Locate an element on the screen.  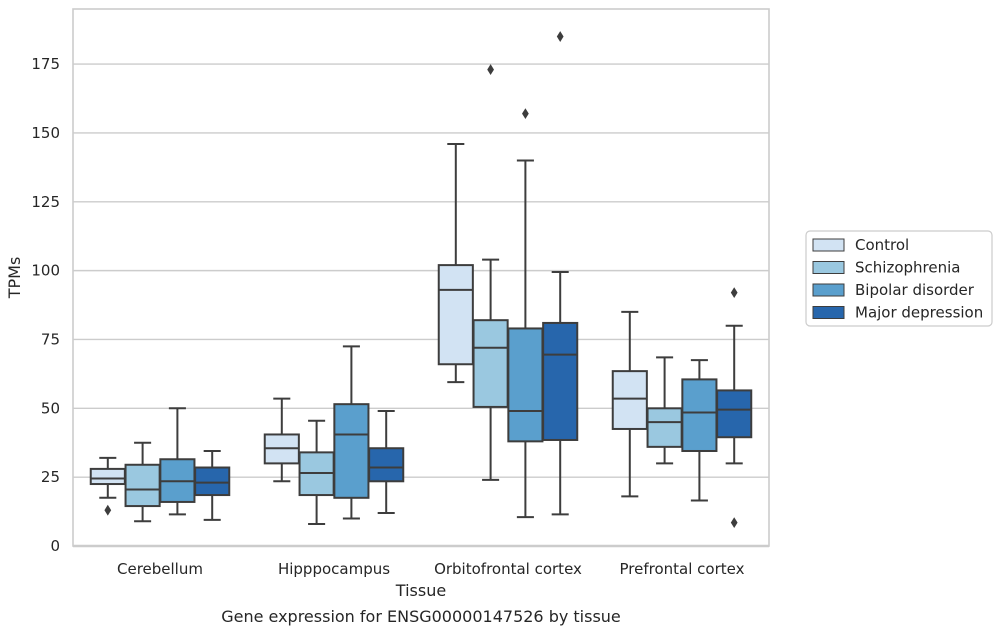
y-tick-label: 100 is located at coordinates (45, 271).